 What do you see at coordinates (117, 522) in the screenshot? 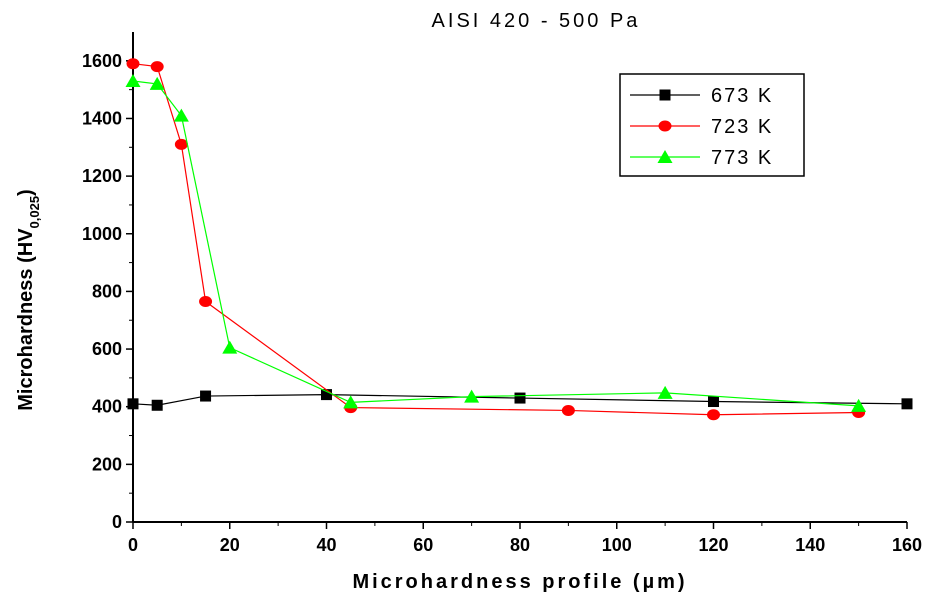
I see `y-tick-label: 0` at bounding box center [117, 522].